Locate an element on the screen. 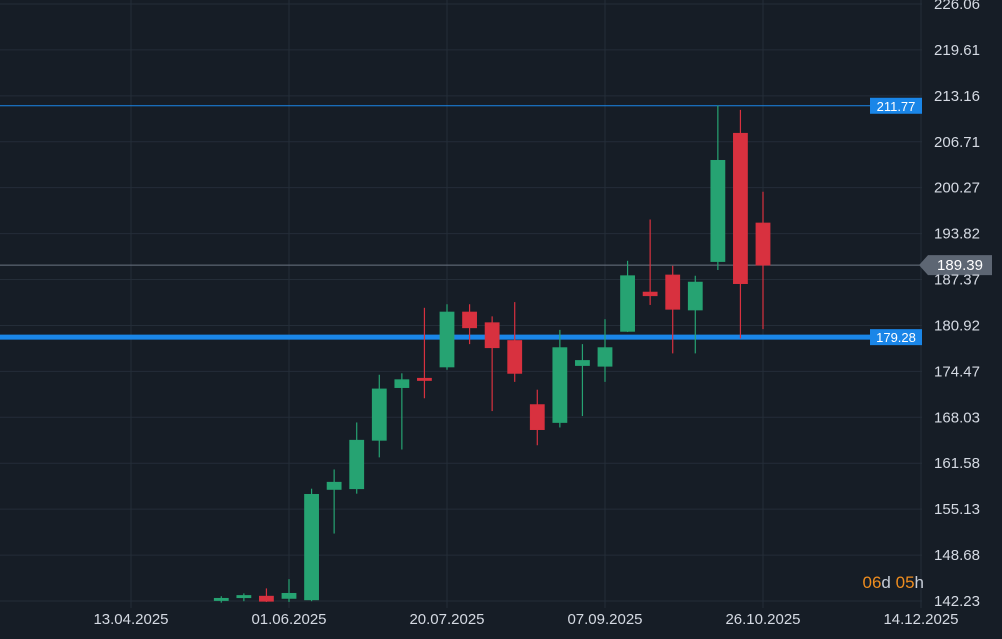  countdown-days-value: 06 is located at coordinates (872, 582).